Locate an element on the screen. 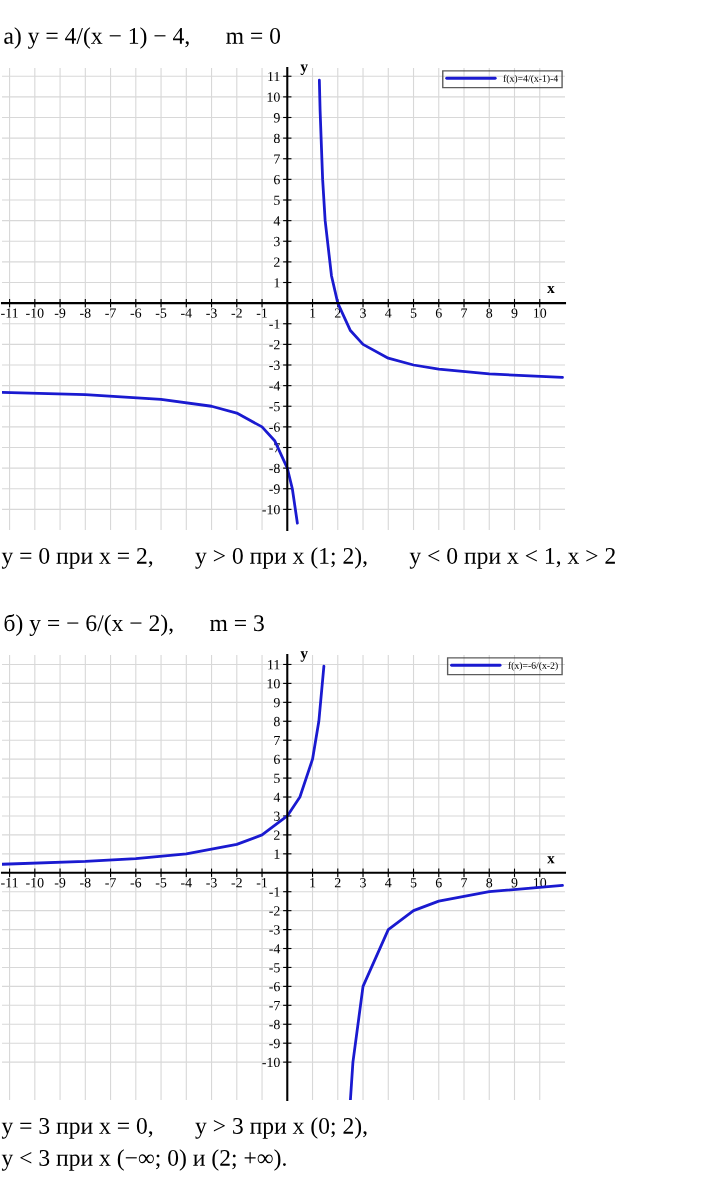  text: f(x)=-6/(x-2) is located at coordinates (533, 666).